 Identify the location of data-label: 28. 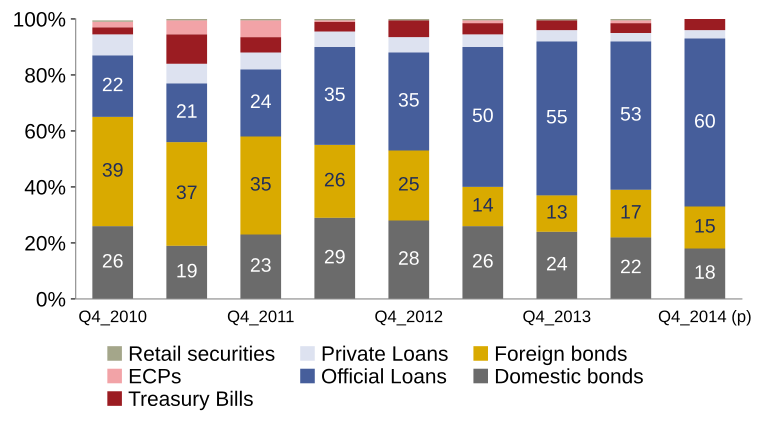
(408, 258).